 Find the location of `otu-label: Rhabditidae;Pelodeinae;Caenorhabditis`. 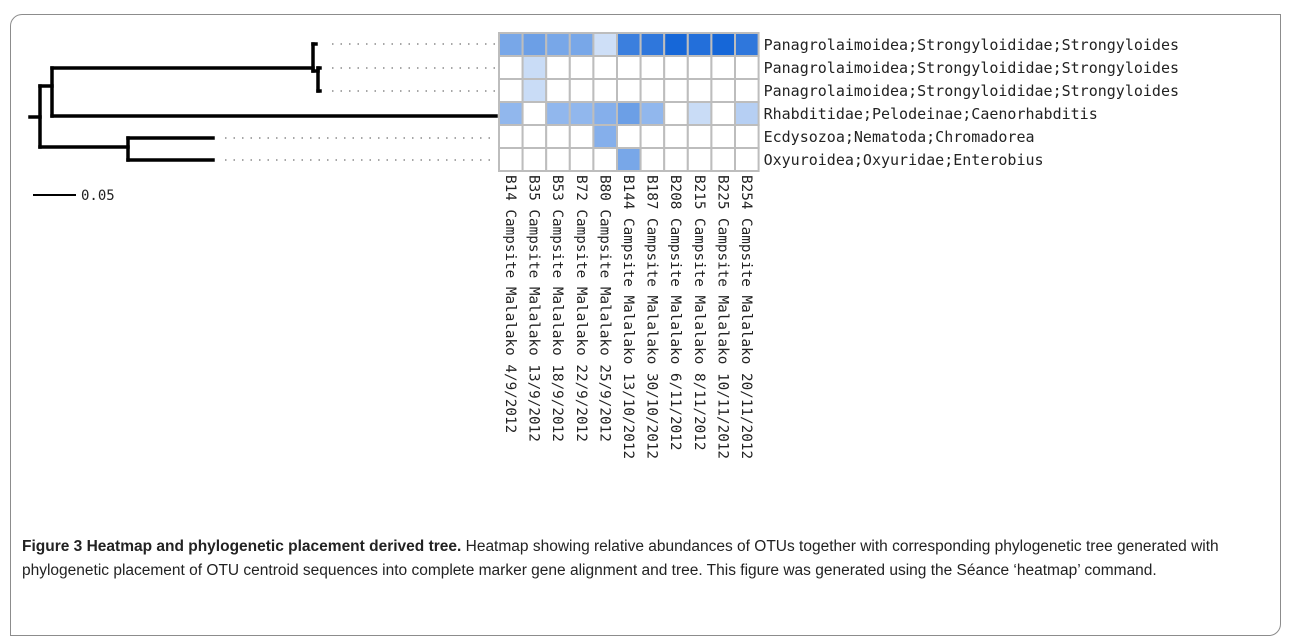

otu-label: Rhabditidae;Pelodeinae;Caenorhabditis is located at coordinates (931, 114).